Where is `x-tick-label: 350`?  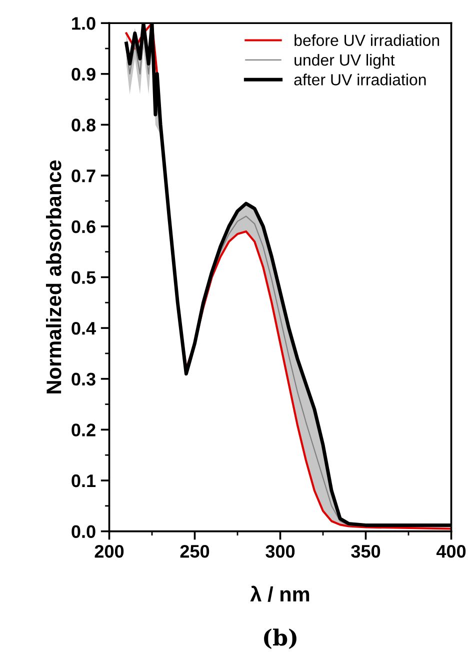
x-tick-label: 350 is located at coordinates (365, 551).